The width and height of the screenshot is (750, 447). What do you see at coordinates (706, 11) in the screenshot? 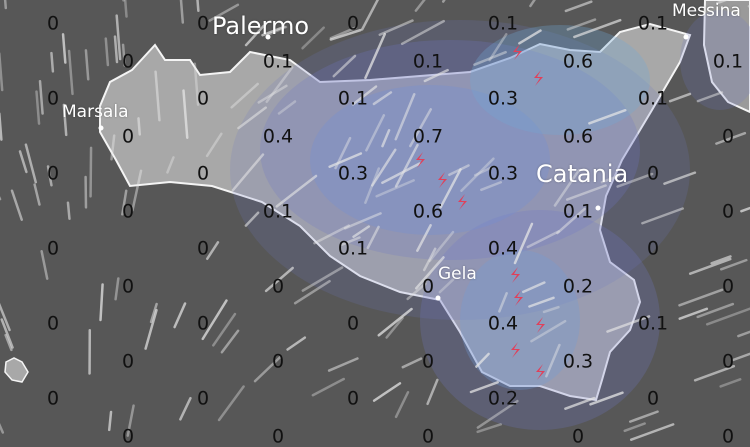
I see `city-label-messina: Messina` at bounding box center [706, 11].